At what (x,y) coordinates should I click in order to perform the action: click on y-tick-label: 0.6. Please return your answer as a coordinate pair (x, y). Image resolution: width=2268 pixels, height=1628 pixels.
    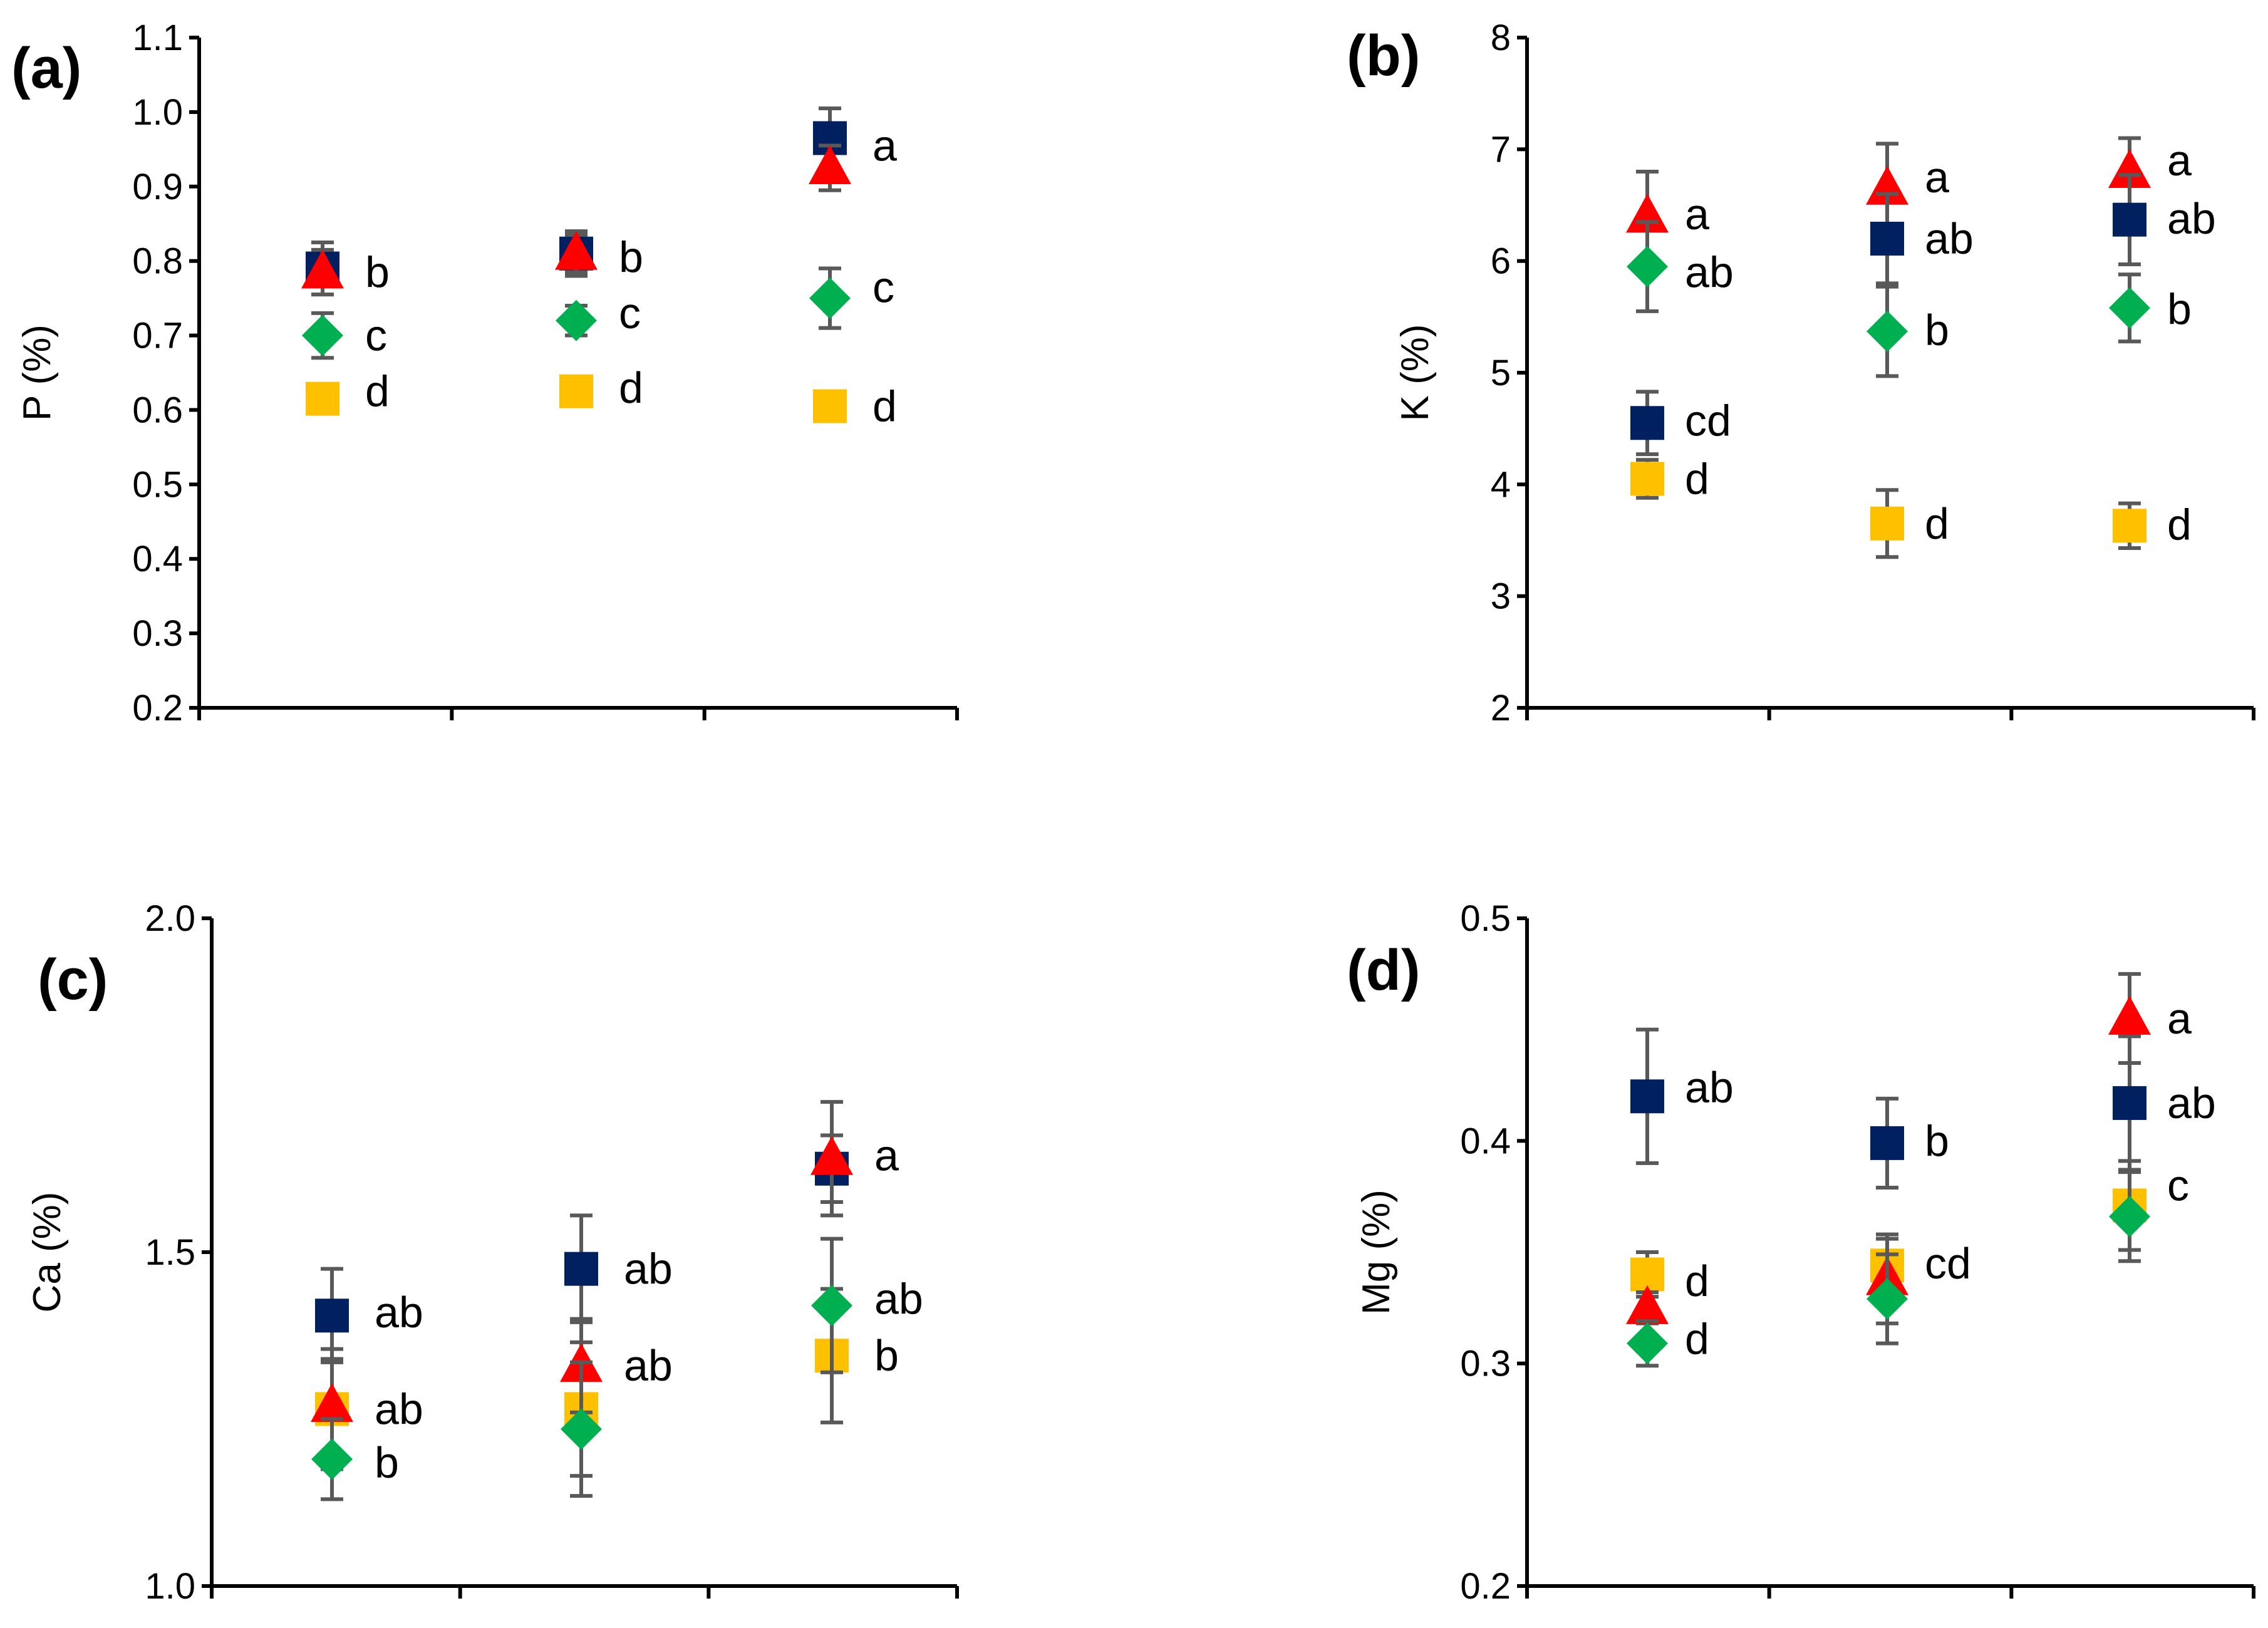
    Looking at the image, I should click on (157, 410).